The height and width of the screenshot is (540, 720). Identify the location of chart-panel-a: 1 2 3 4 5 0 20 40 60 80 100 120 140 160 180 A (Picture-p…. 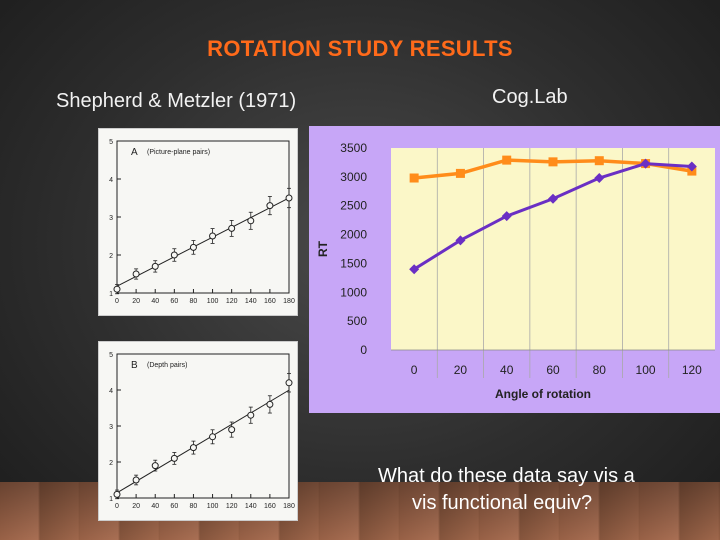
(198, 222).